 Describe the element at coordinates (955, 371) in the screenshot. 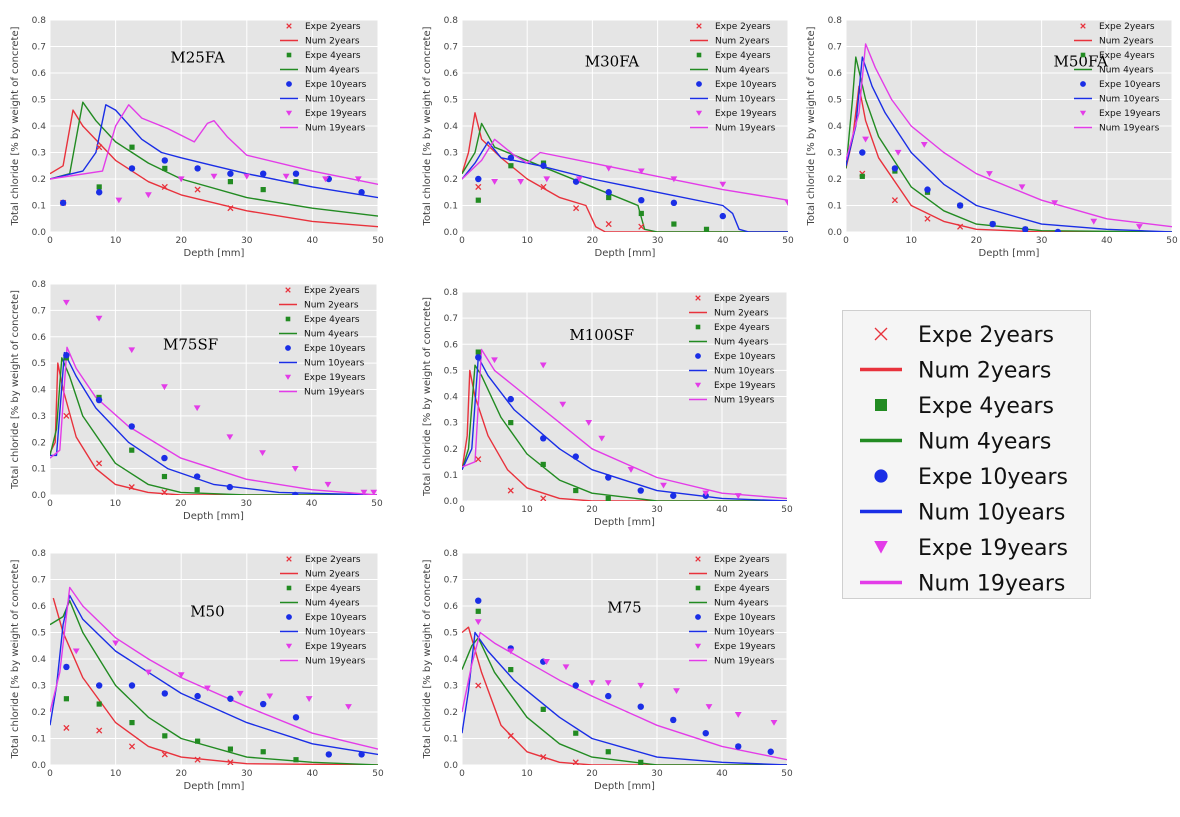

I see `big-legend-entry: Num 2years` at that location.